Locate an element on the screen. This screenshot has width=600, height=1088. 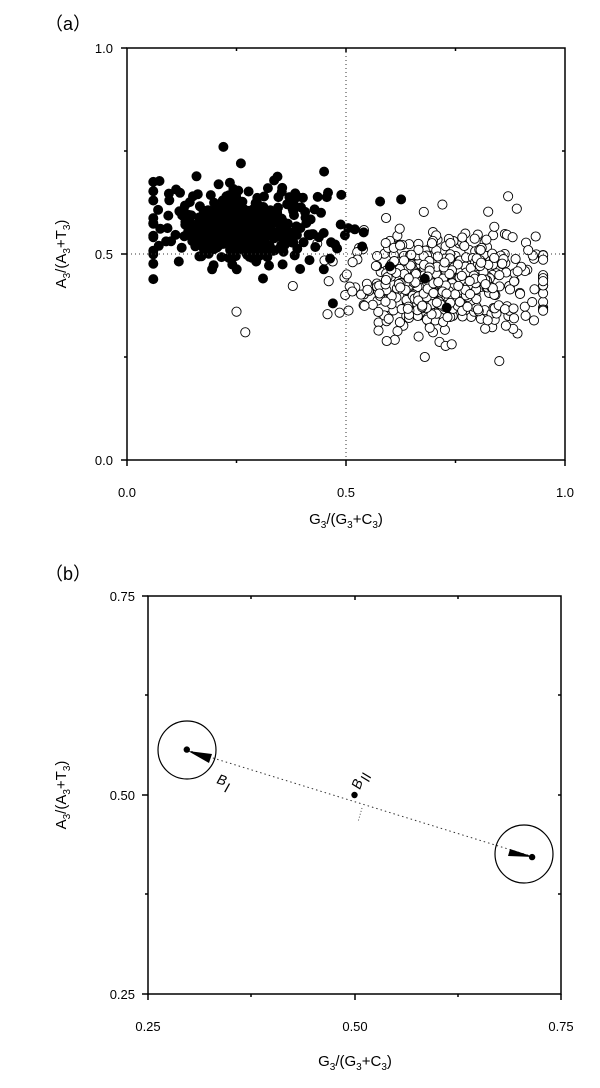
panel-b-arrow-I is located at coordinates (200, 757).